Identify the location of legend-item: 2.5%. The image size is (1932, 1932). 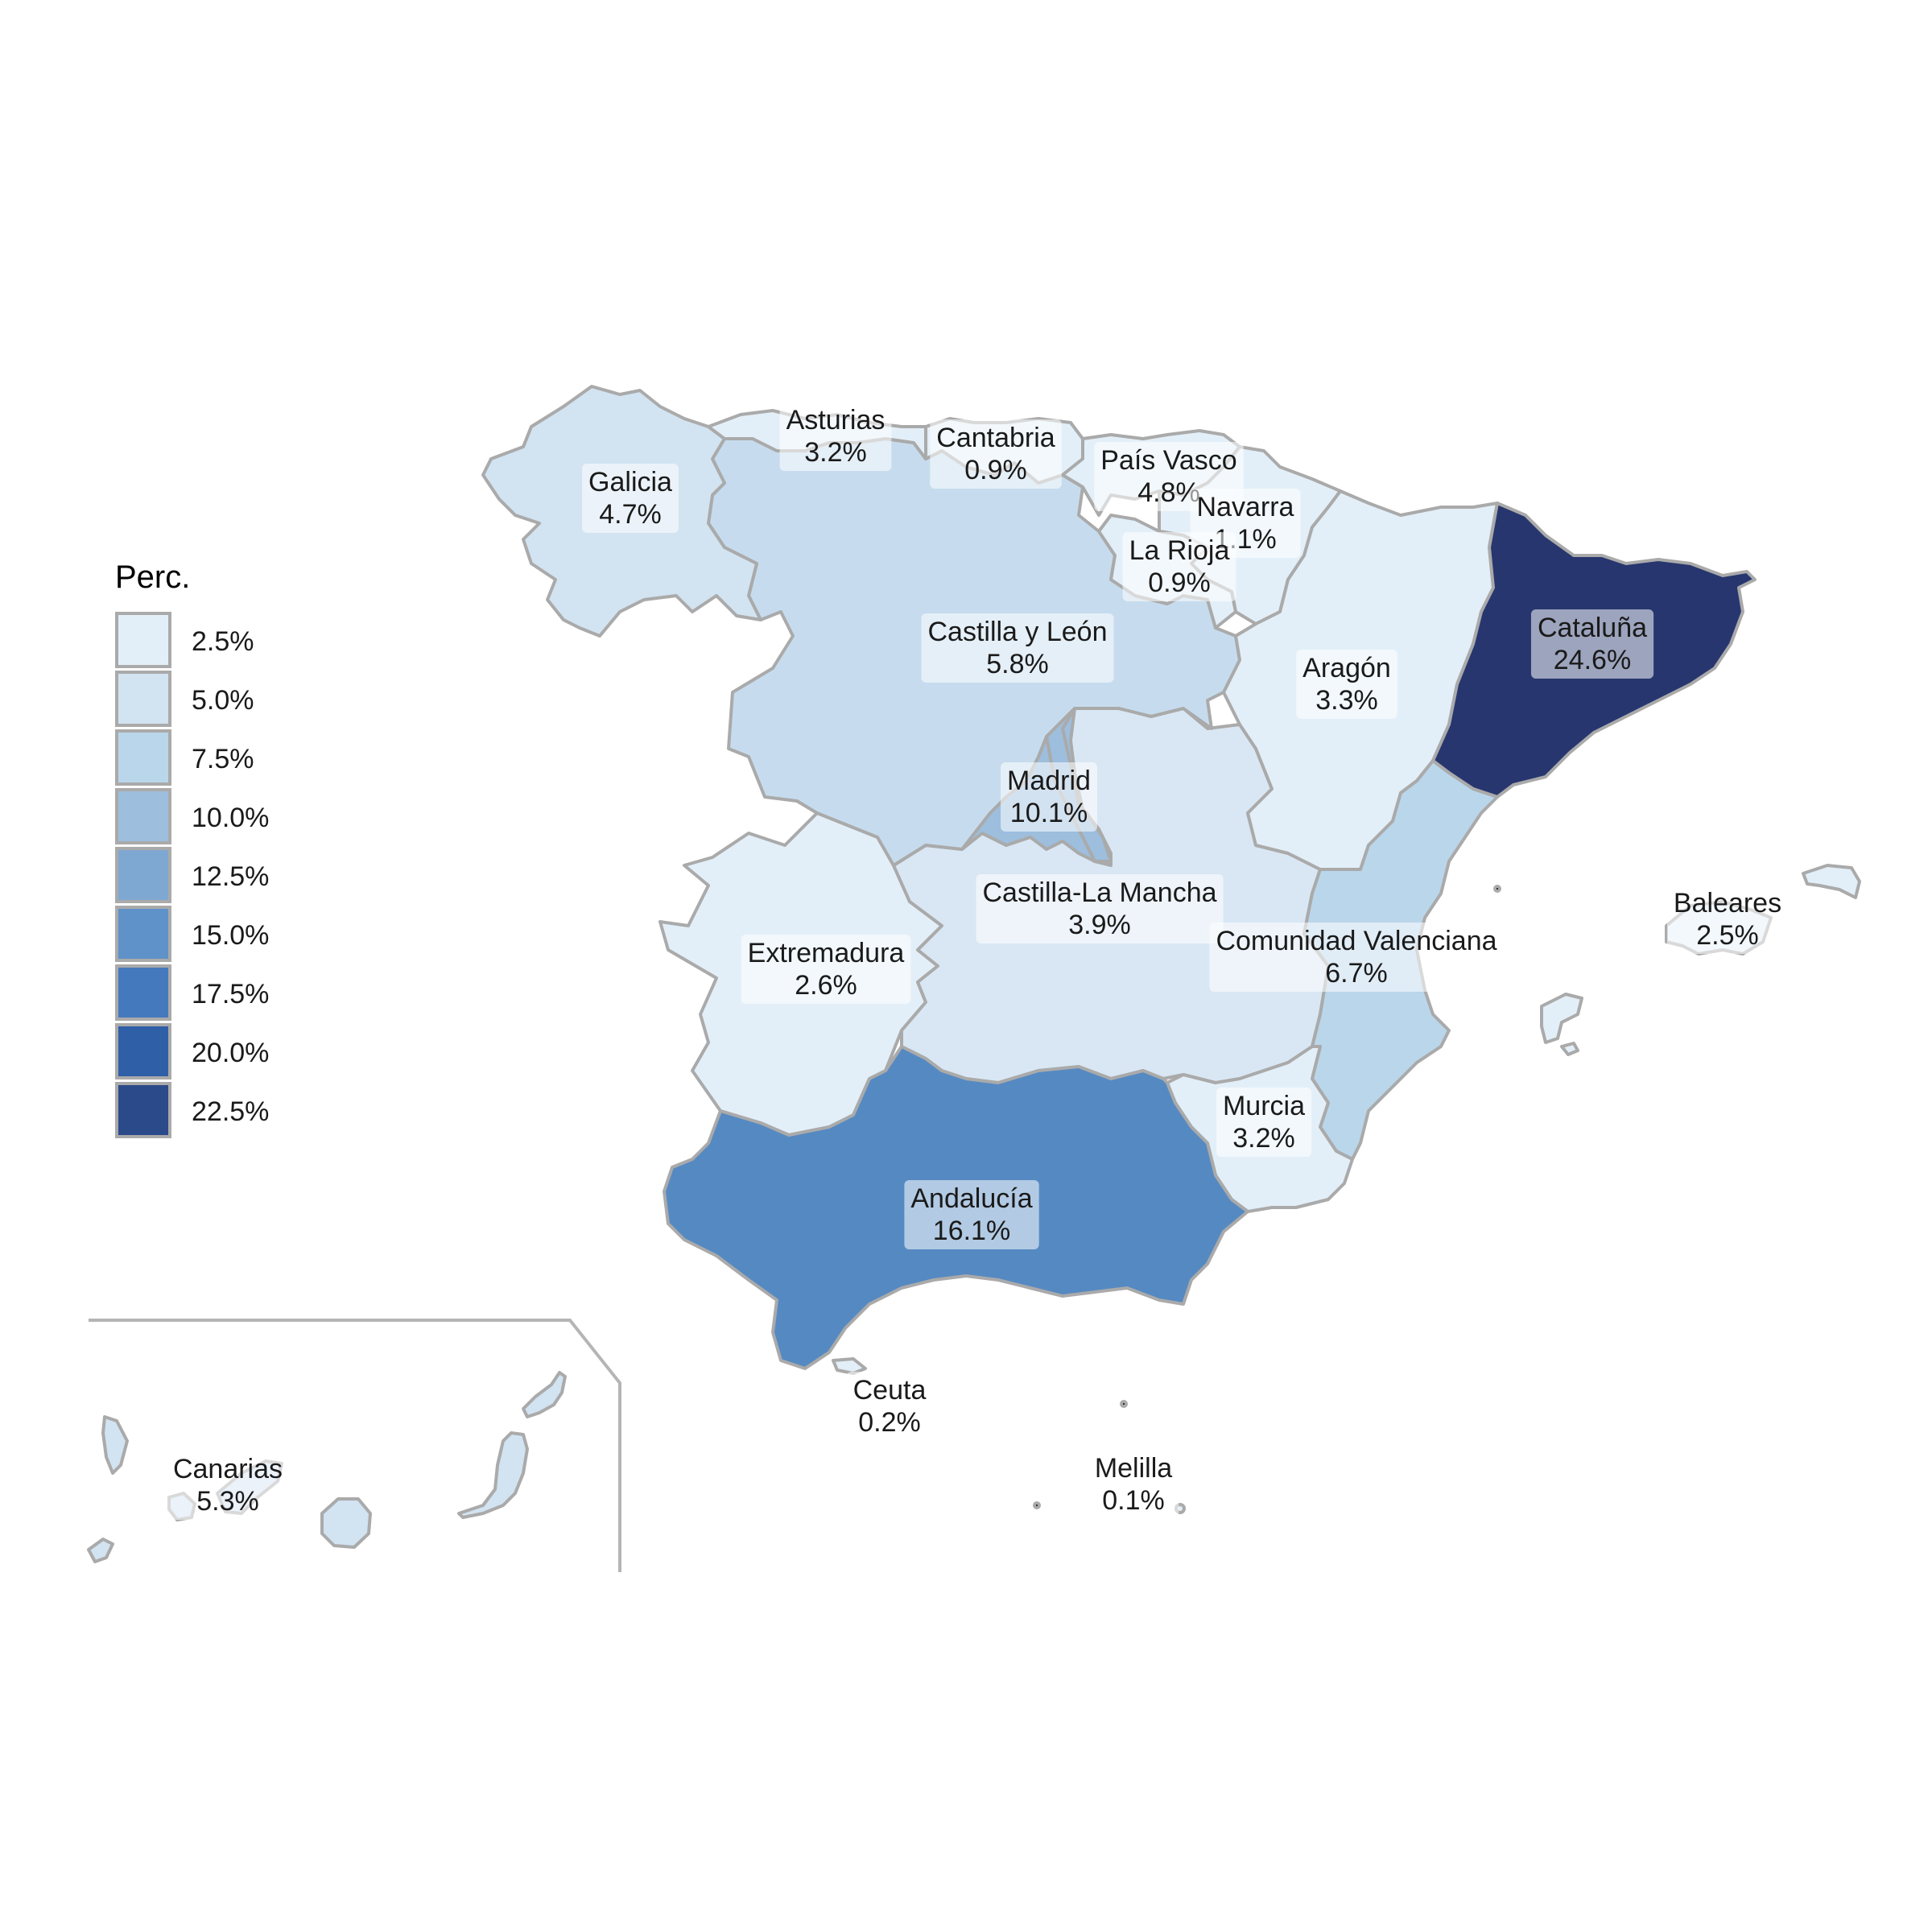
(184, 640).